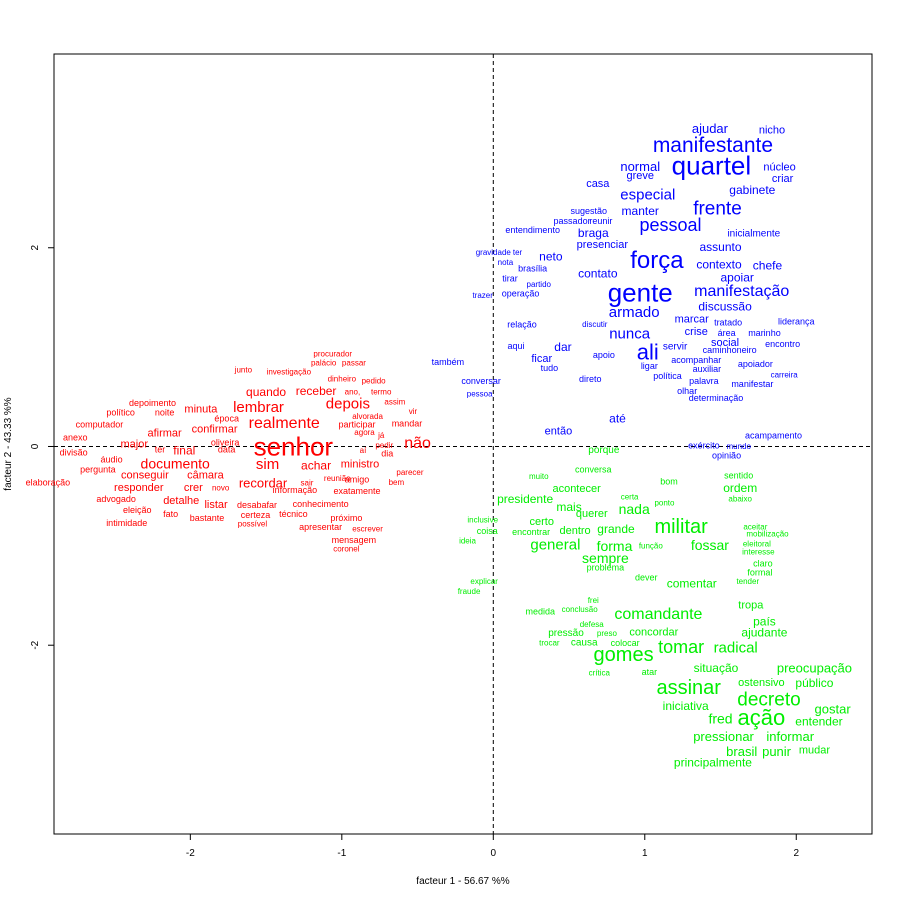 This screenshot has width=900, height=905. Describe the element at coordinates (688, 688) in the screenshot. I see `word-point: assinar` at that location.